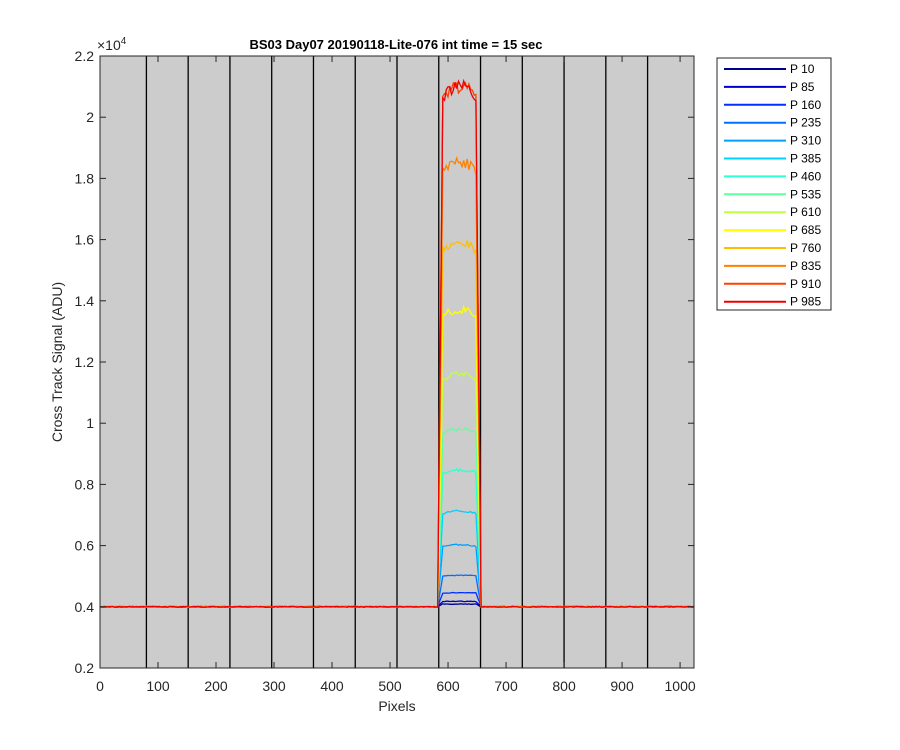 The width and height of the screenshot is (900, 750). I want to click on x-axis-label: Pixels, so click(396, 706).